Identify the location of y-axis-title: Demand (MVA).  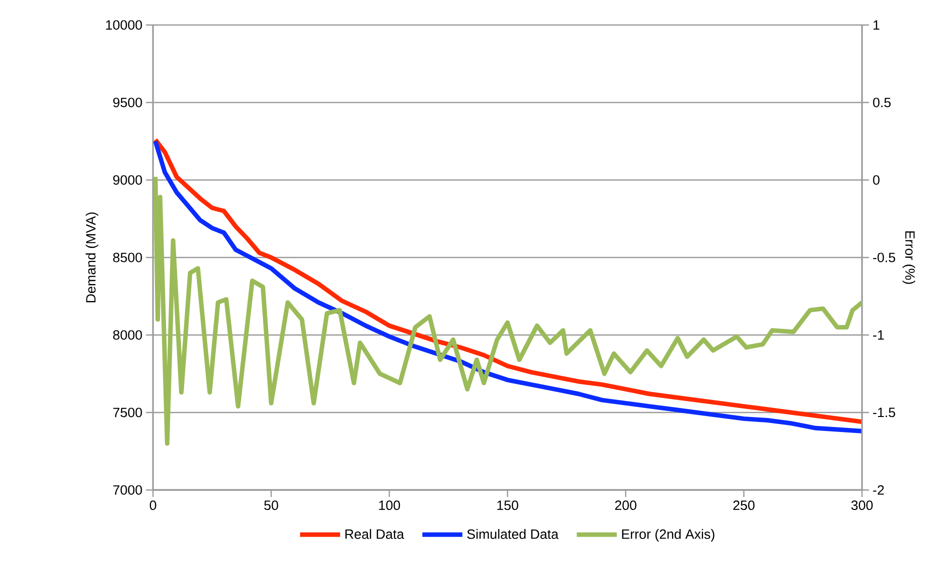
(92, 257).